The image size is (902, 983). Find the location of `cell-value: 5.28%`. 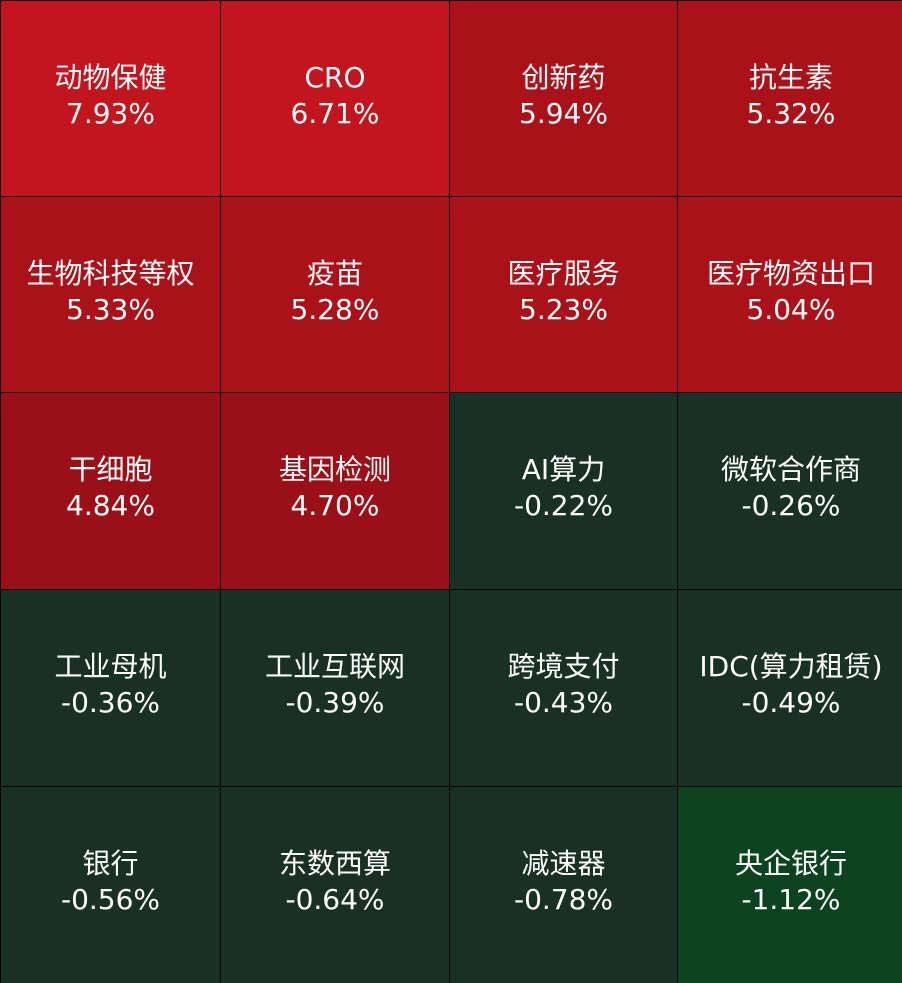

cell-value: 5.28% is located at coordinates (335, 309).